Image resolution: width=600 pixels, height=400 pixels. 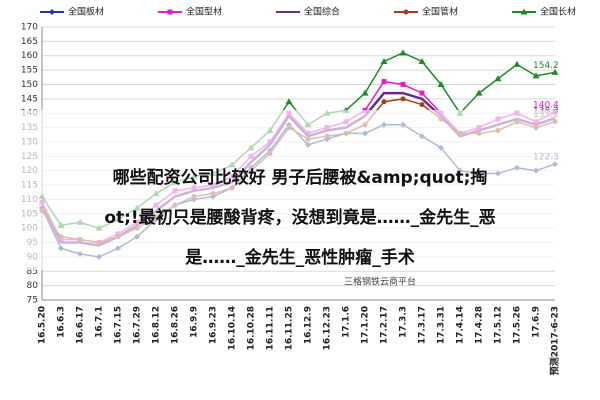 I want to click on x-tick-label: 17.1.20, so click(x=366, y=325).